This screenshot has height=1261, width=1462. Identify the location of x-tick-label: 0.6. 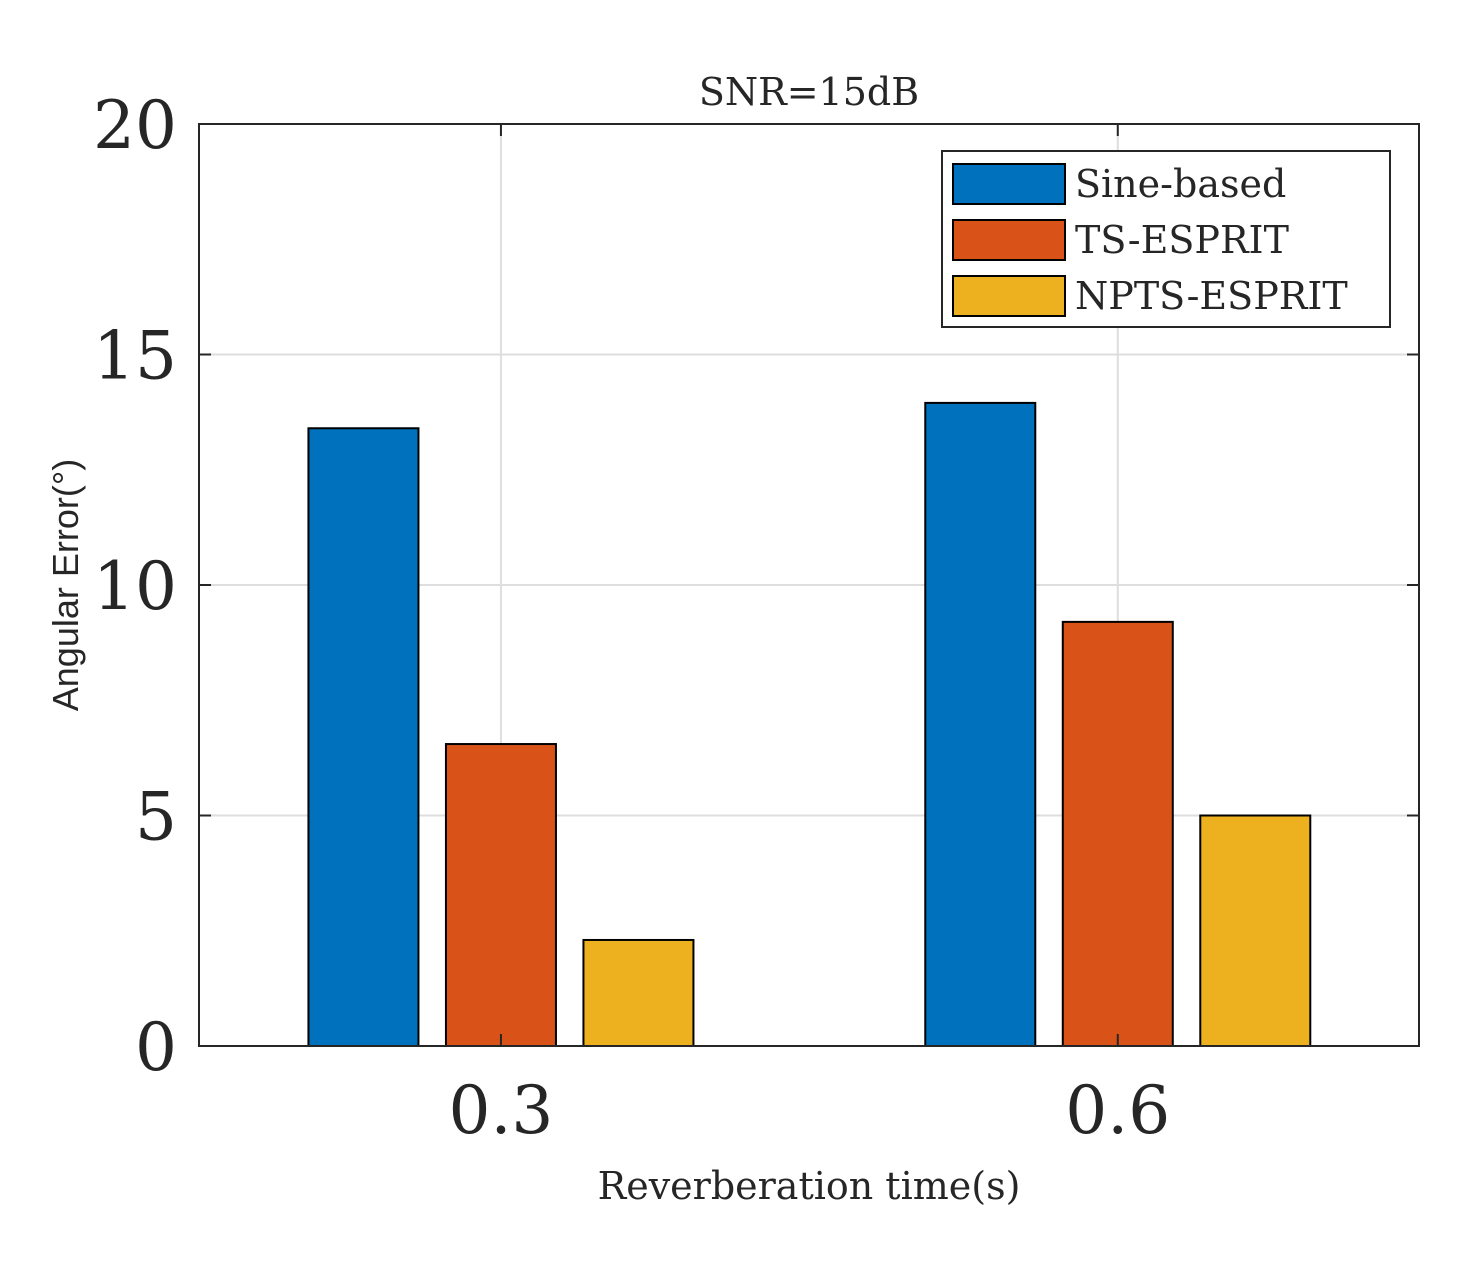
(1117, 1110).